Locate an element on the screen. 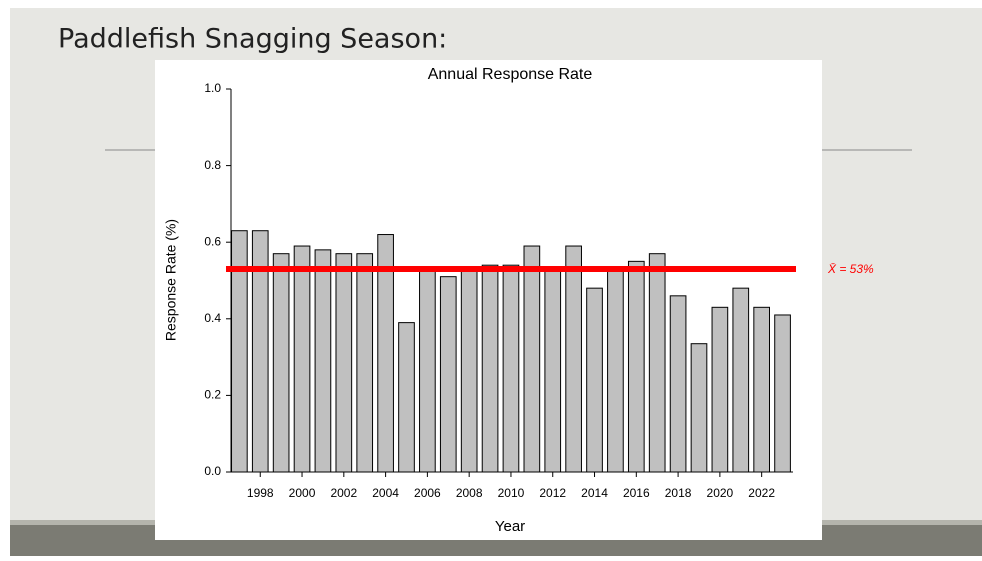 The image size is (982, 561). x-tick-label: 2016 is located at coordinates (636, 493).